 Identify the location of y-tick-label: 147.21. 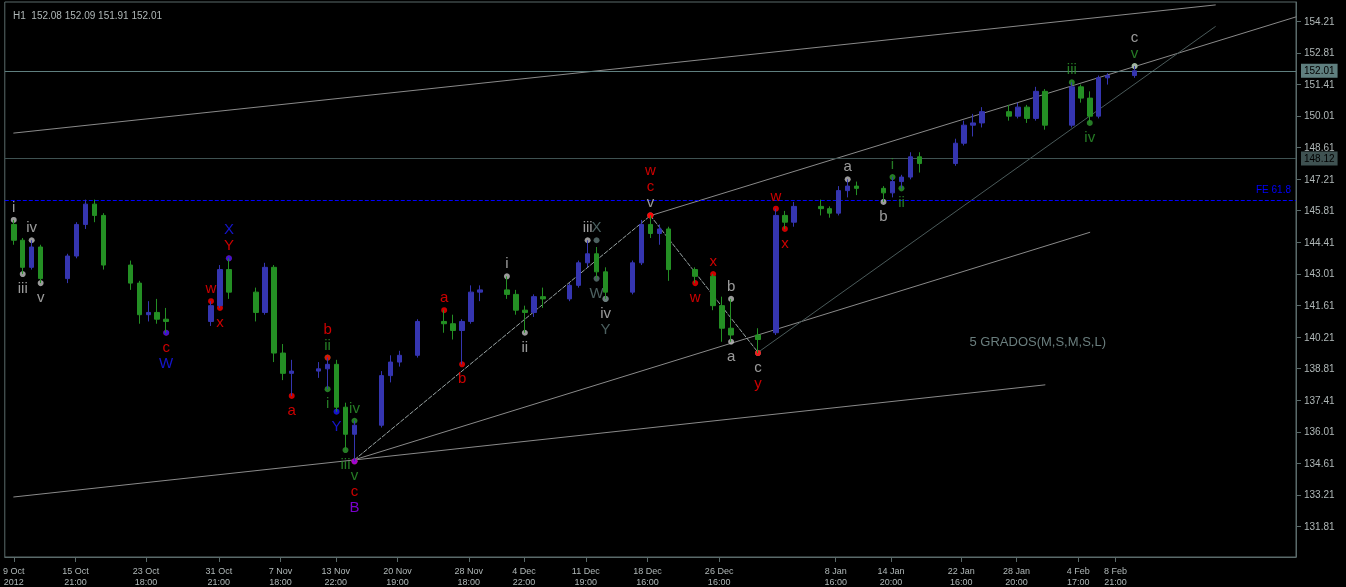
(1320, 179).